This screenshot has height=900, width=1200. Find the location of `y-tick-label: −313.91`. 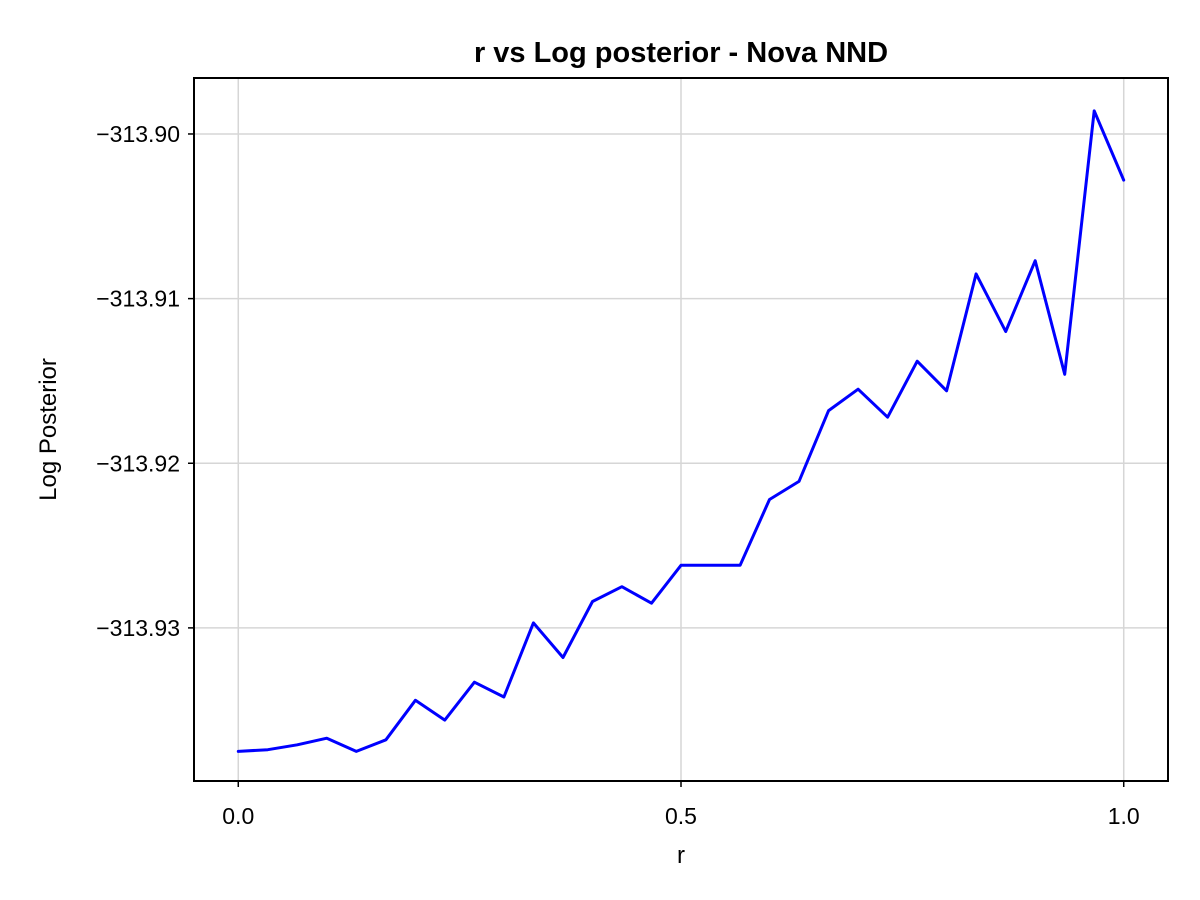

y-tick-label: −313.91 is located at coordinates (138, 299).